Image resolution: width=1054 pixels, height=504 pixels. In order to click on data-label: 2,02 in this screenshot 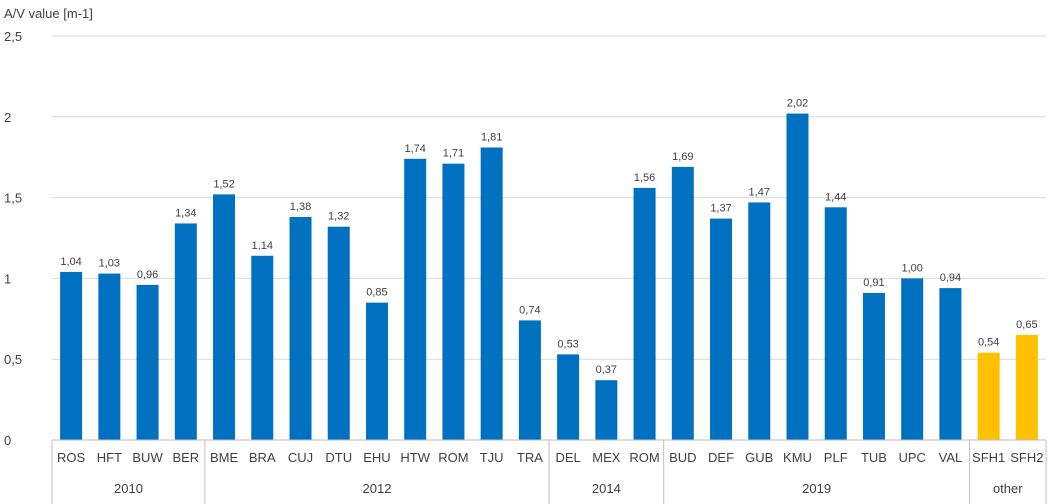, I will do `click(797, 104)`.